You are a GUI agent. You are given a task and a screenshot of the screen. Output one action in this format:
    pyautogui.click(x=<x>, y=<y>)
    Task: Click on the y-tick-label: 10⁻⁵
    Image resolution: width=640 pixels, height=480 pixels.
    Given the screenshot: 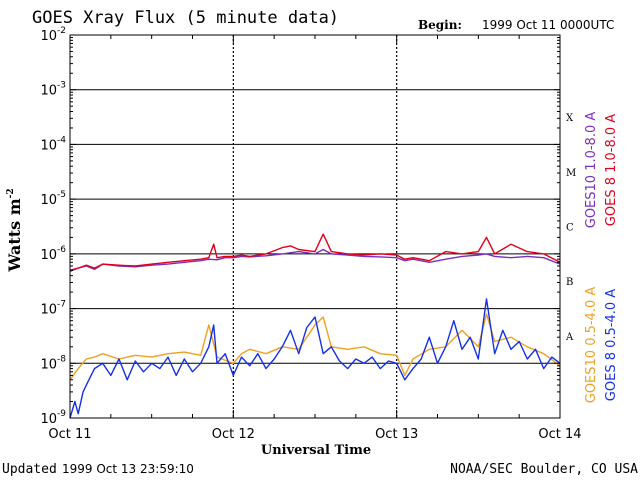 What is the action you would take?
    pyautogui.click(x=53, y=199)
    